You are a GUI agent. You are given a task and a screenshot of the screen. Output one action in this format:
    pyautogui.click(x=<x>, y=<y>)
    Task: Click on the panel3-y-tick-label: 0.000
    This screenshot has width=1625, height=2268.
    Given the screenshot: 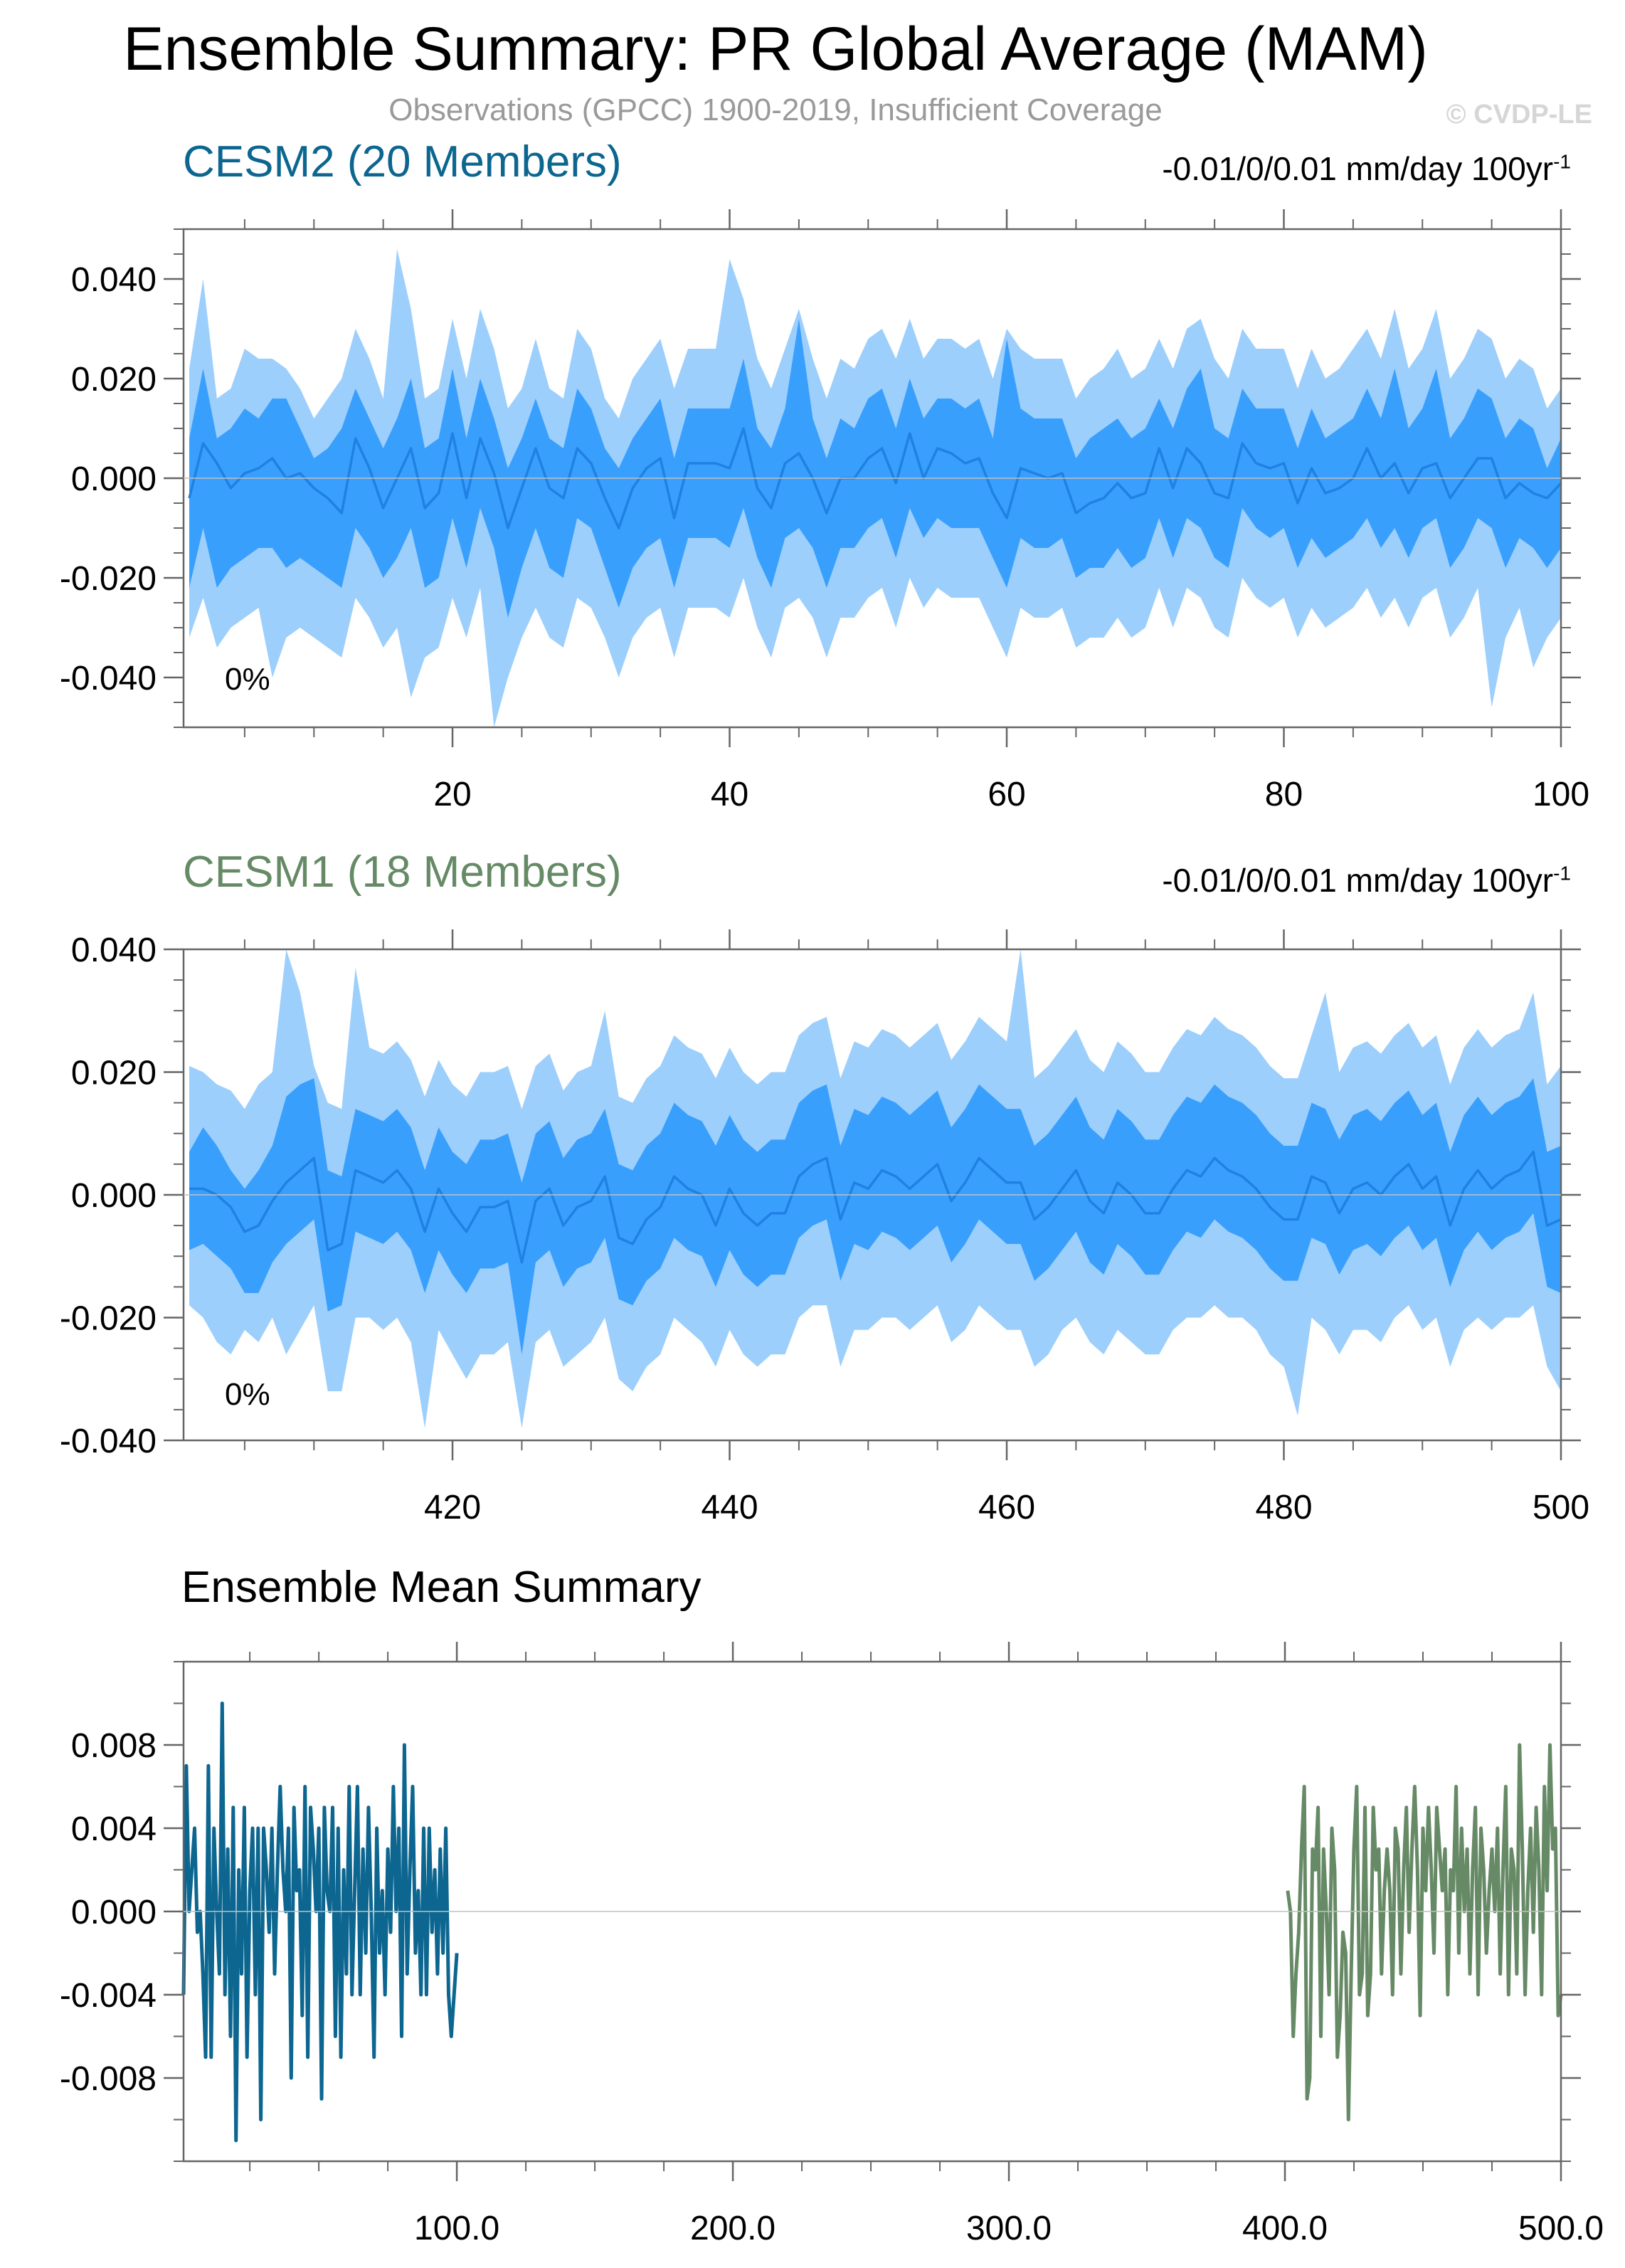 What is the action you would take?
    pyautogui.click(x=114, y=1912)
    